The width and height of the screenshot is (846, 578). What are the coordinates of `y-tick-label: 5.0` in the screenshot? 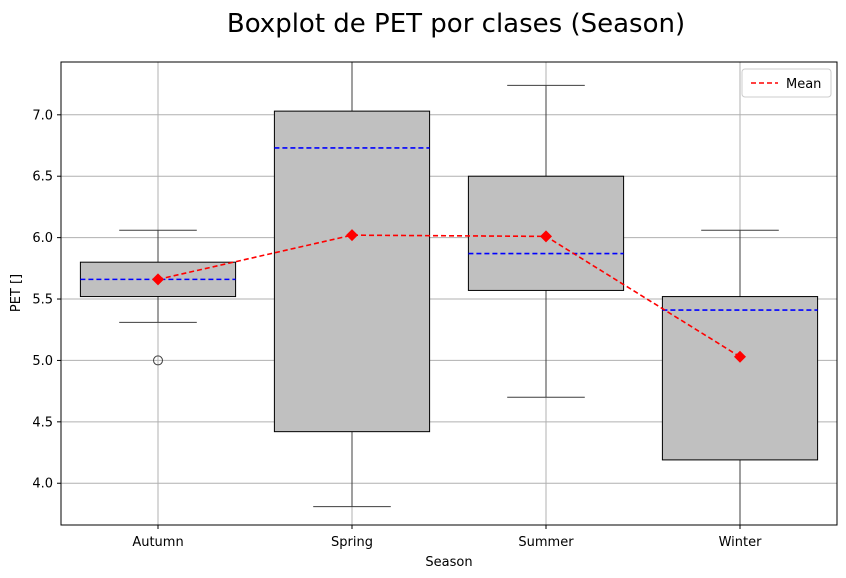 It's located at (42, 361).